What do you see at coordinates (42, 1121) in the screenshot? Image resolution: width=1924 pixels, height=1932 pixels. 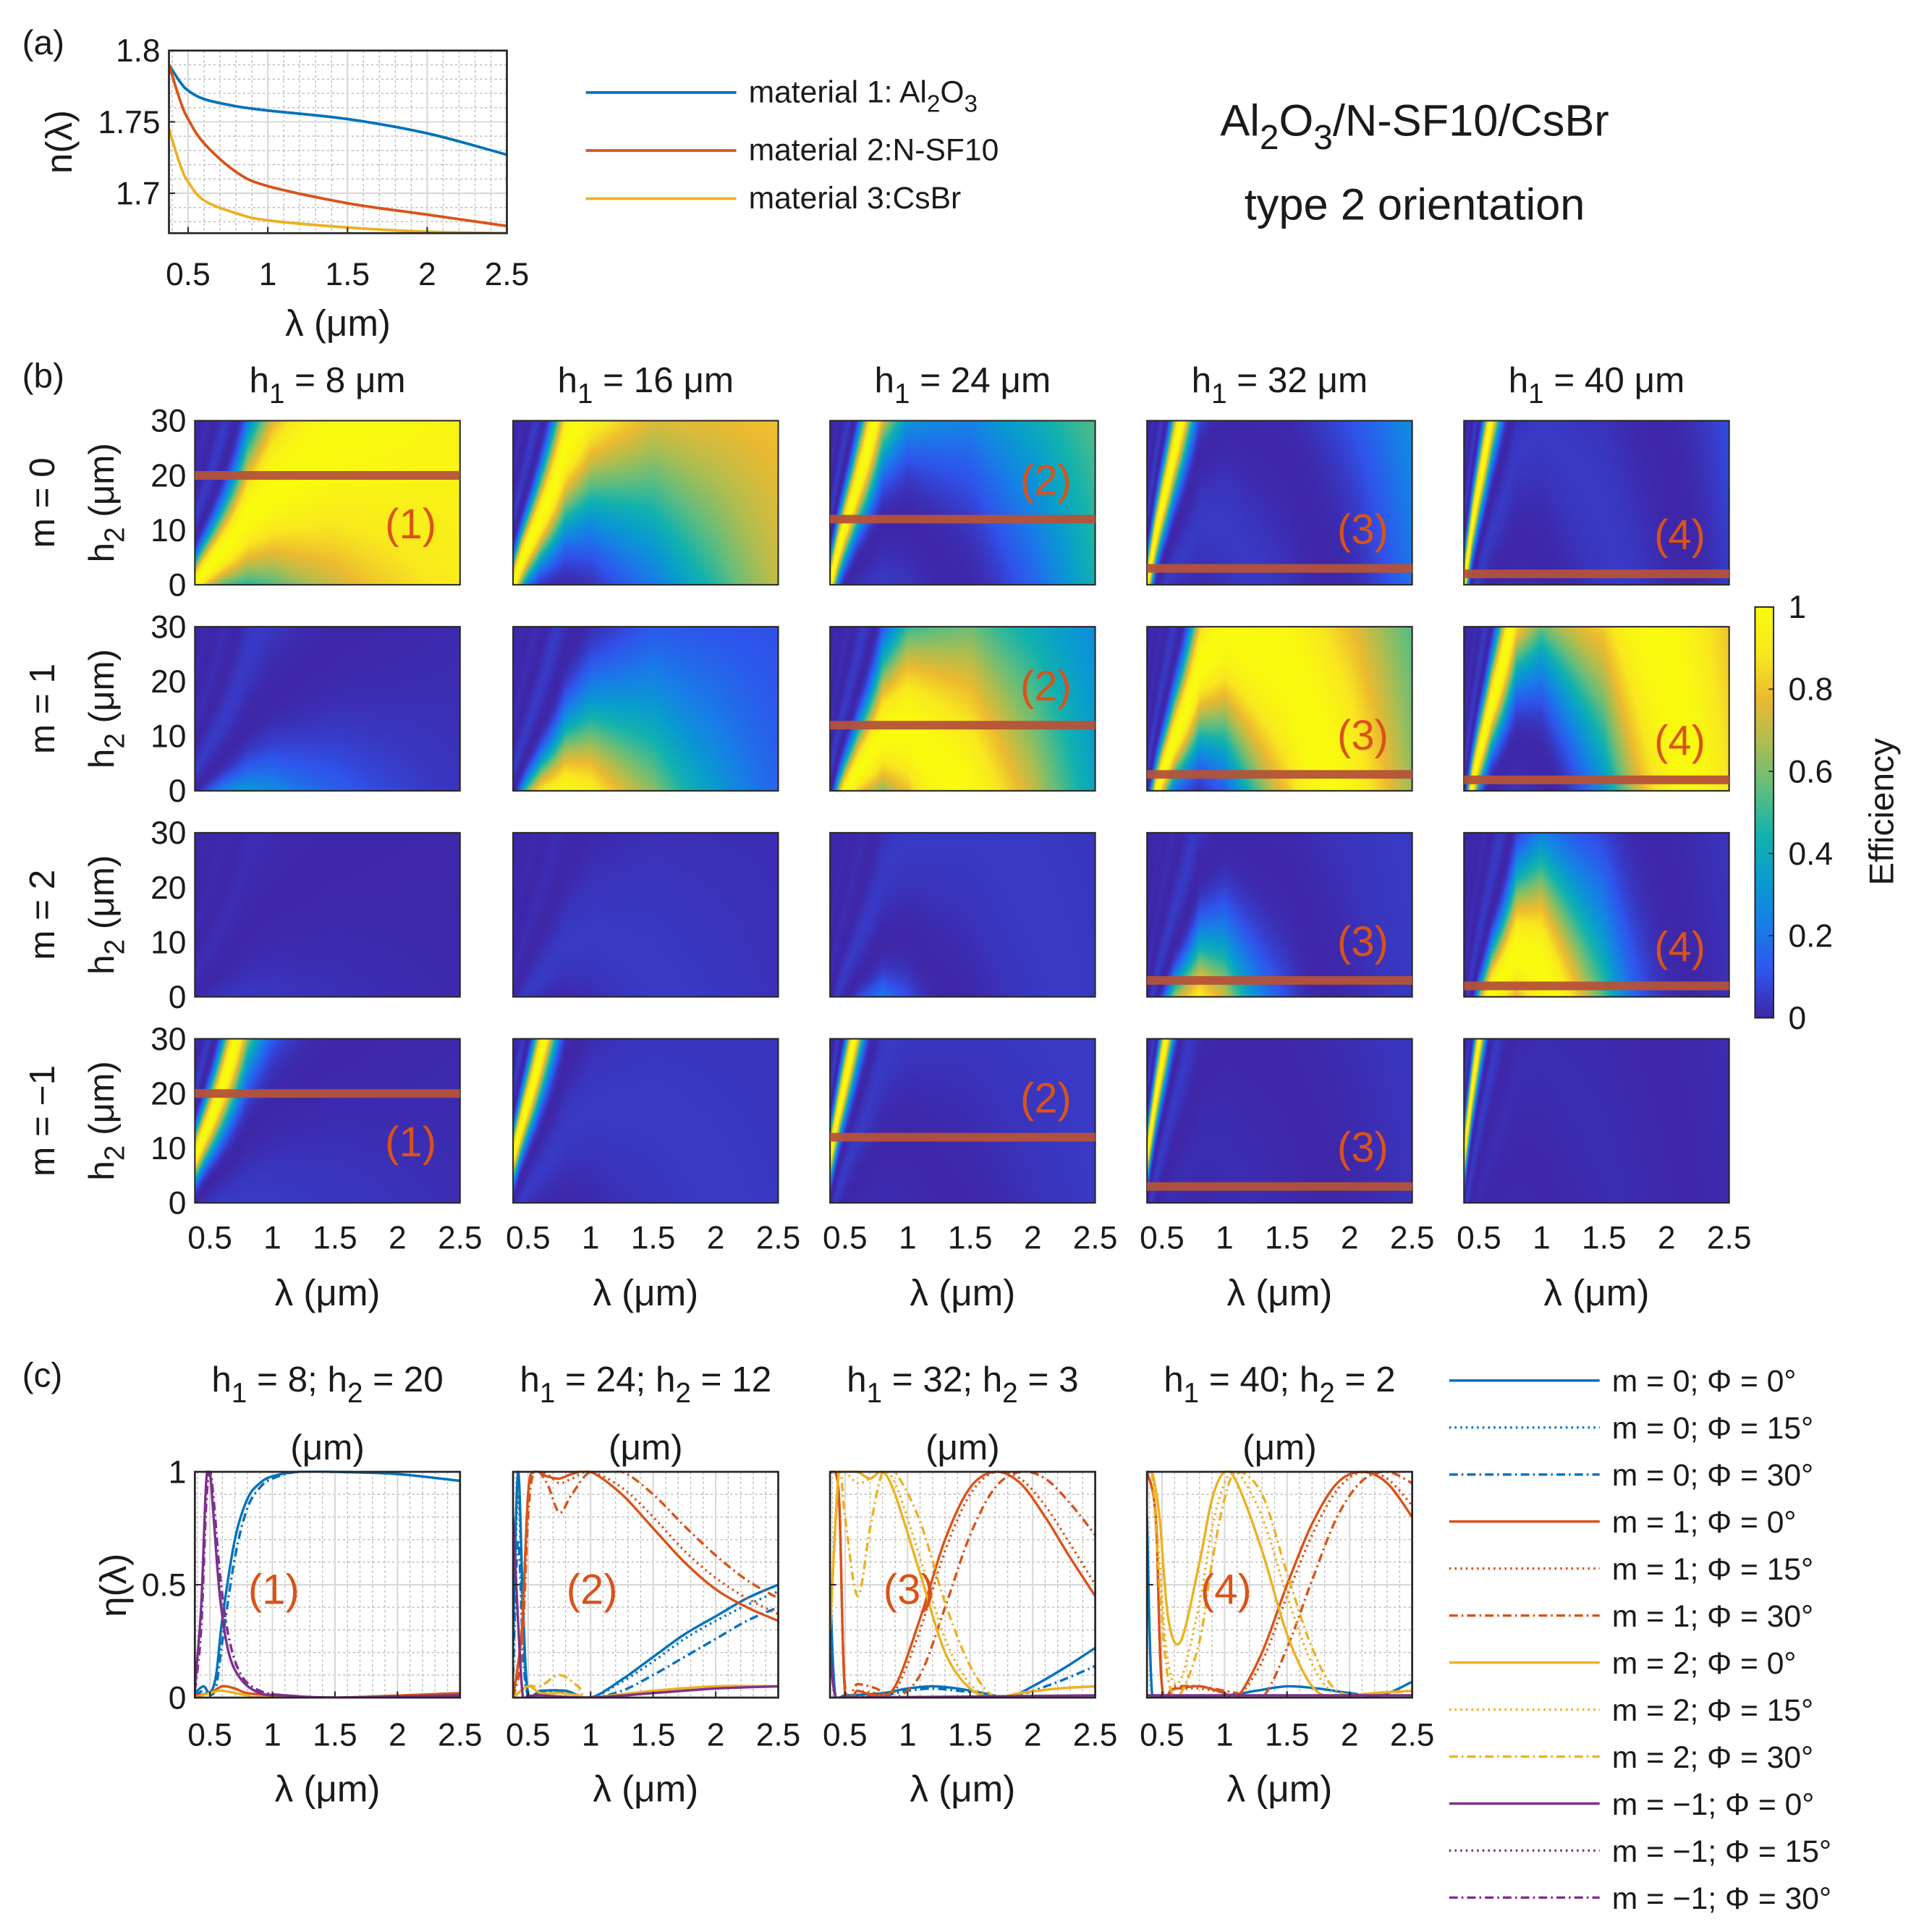 I see `heatmap-row-label: m = −1` at bounding box center [42, 1121].